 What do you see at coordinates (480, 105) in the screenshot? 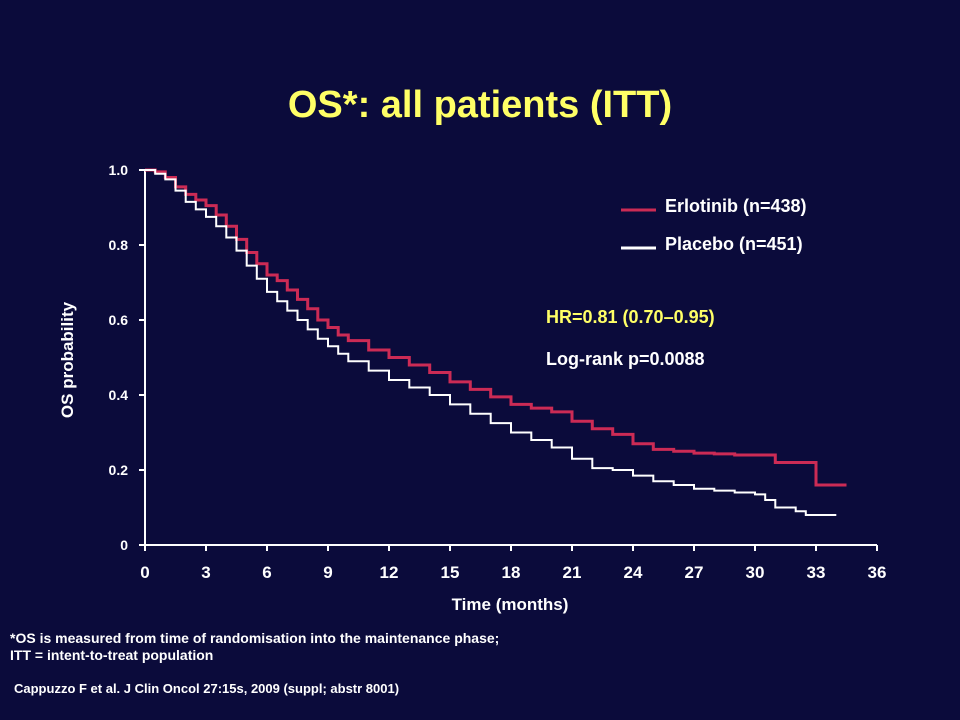
I see `slide-title: OS*: all patients (ITT)` at bounding box center [480, 105].